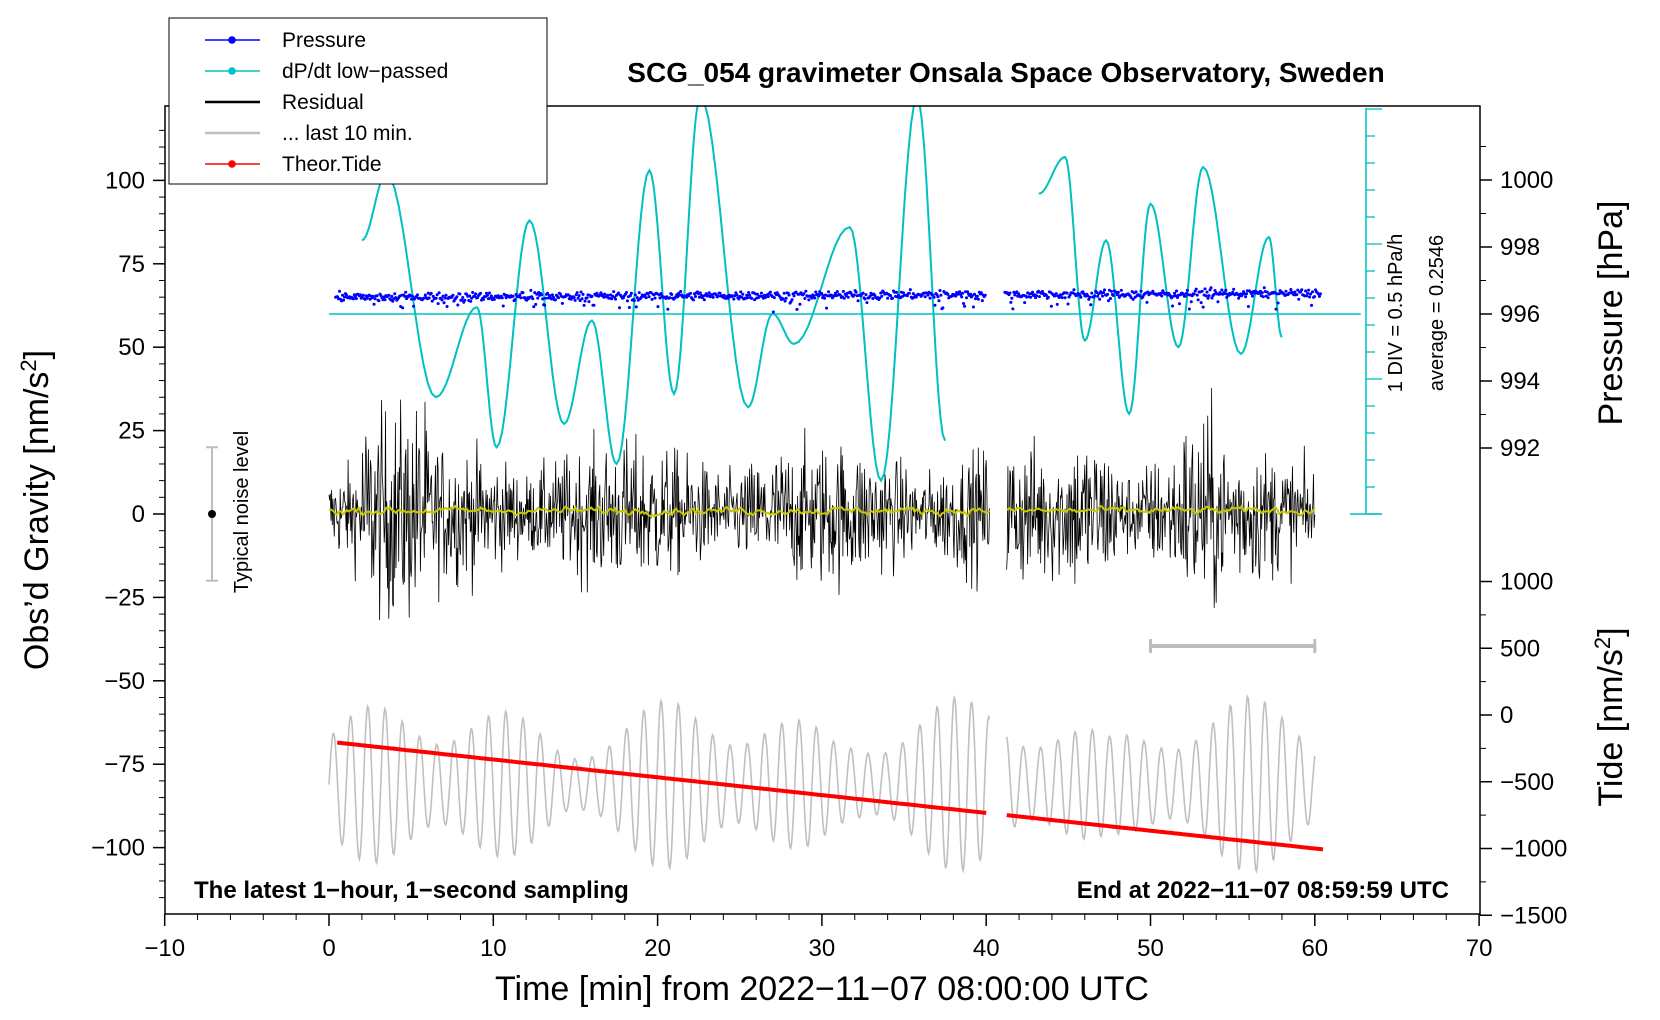  Describe the element at coordinates (986, 948) in the screenshot. I see `x-tick-label: 40` at that location.